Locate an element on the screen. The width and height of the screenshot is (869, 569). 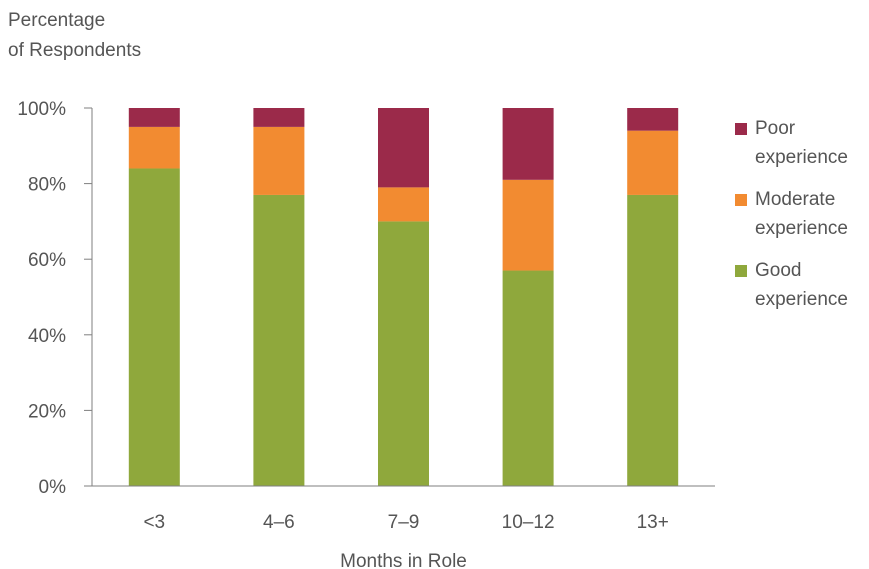
legend-label-poor-line-2: experience is located at coordinates (801, 157).